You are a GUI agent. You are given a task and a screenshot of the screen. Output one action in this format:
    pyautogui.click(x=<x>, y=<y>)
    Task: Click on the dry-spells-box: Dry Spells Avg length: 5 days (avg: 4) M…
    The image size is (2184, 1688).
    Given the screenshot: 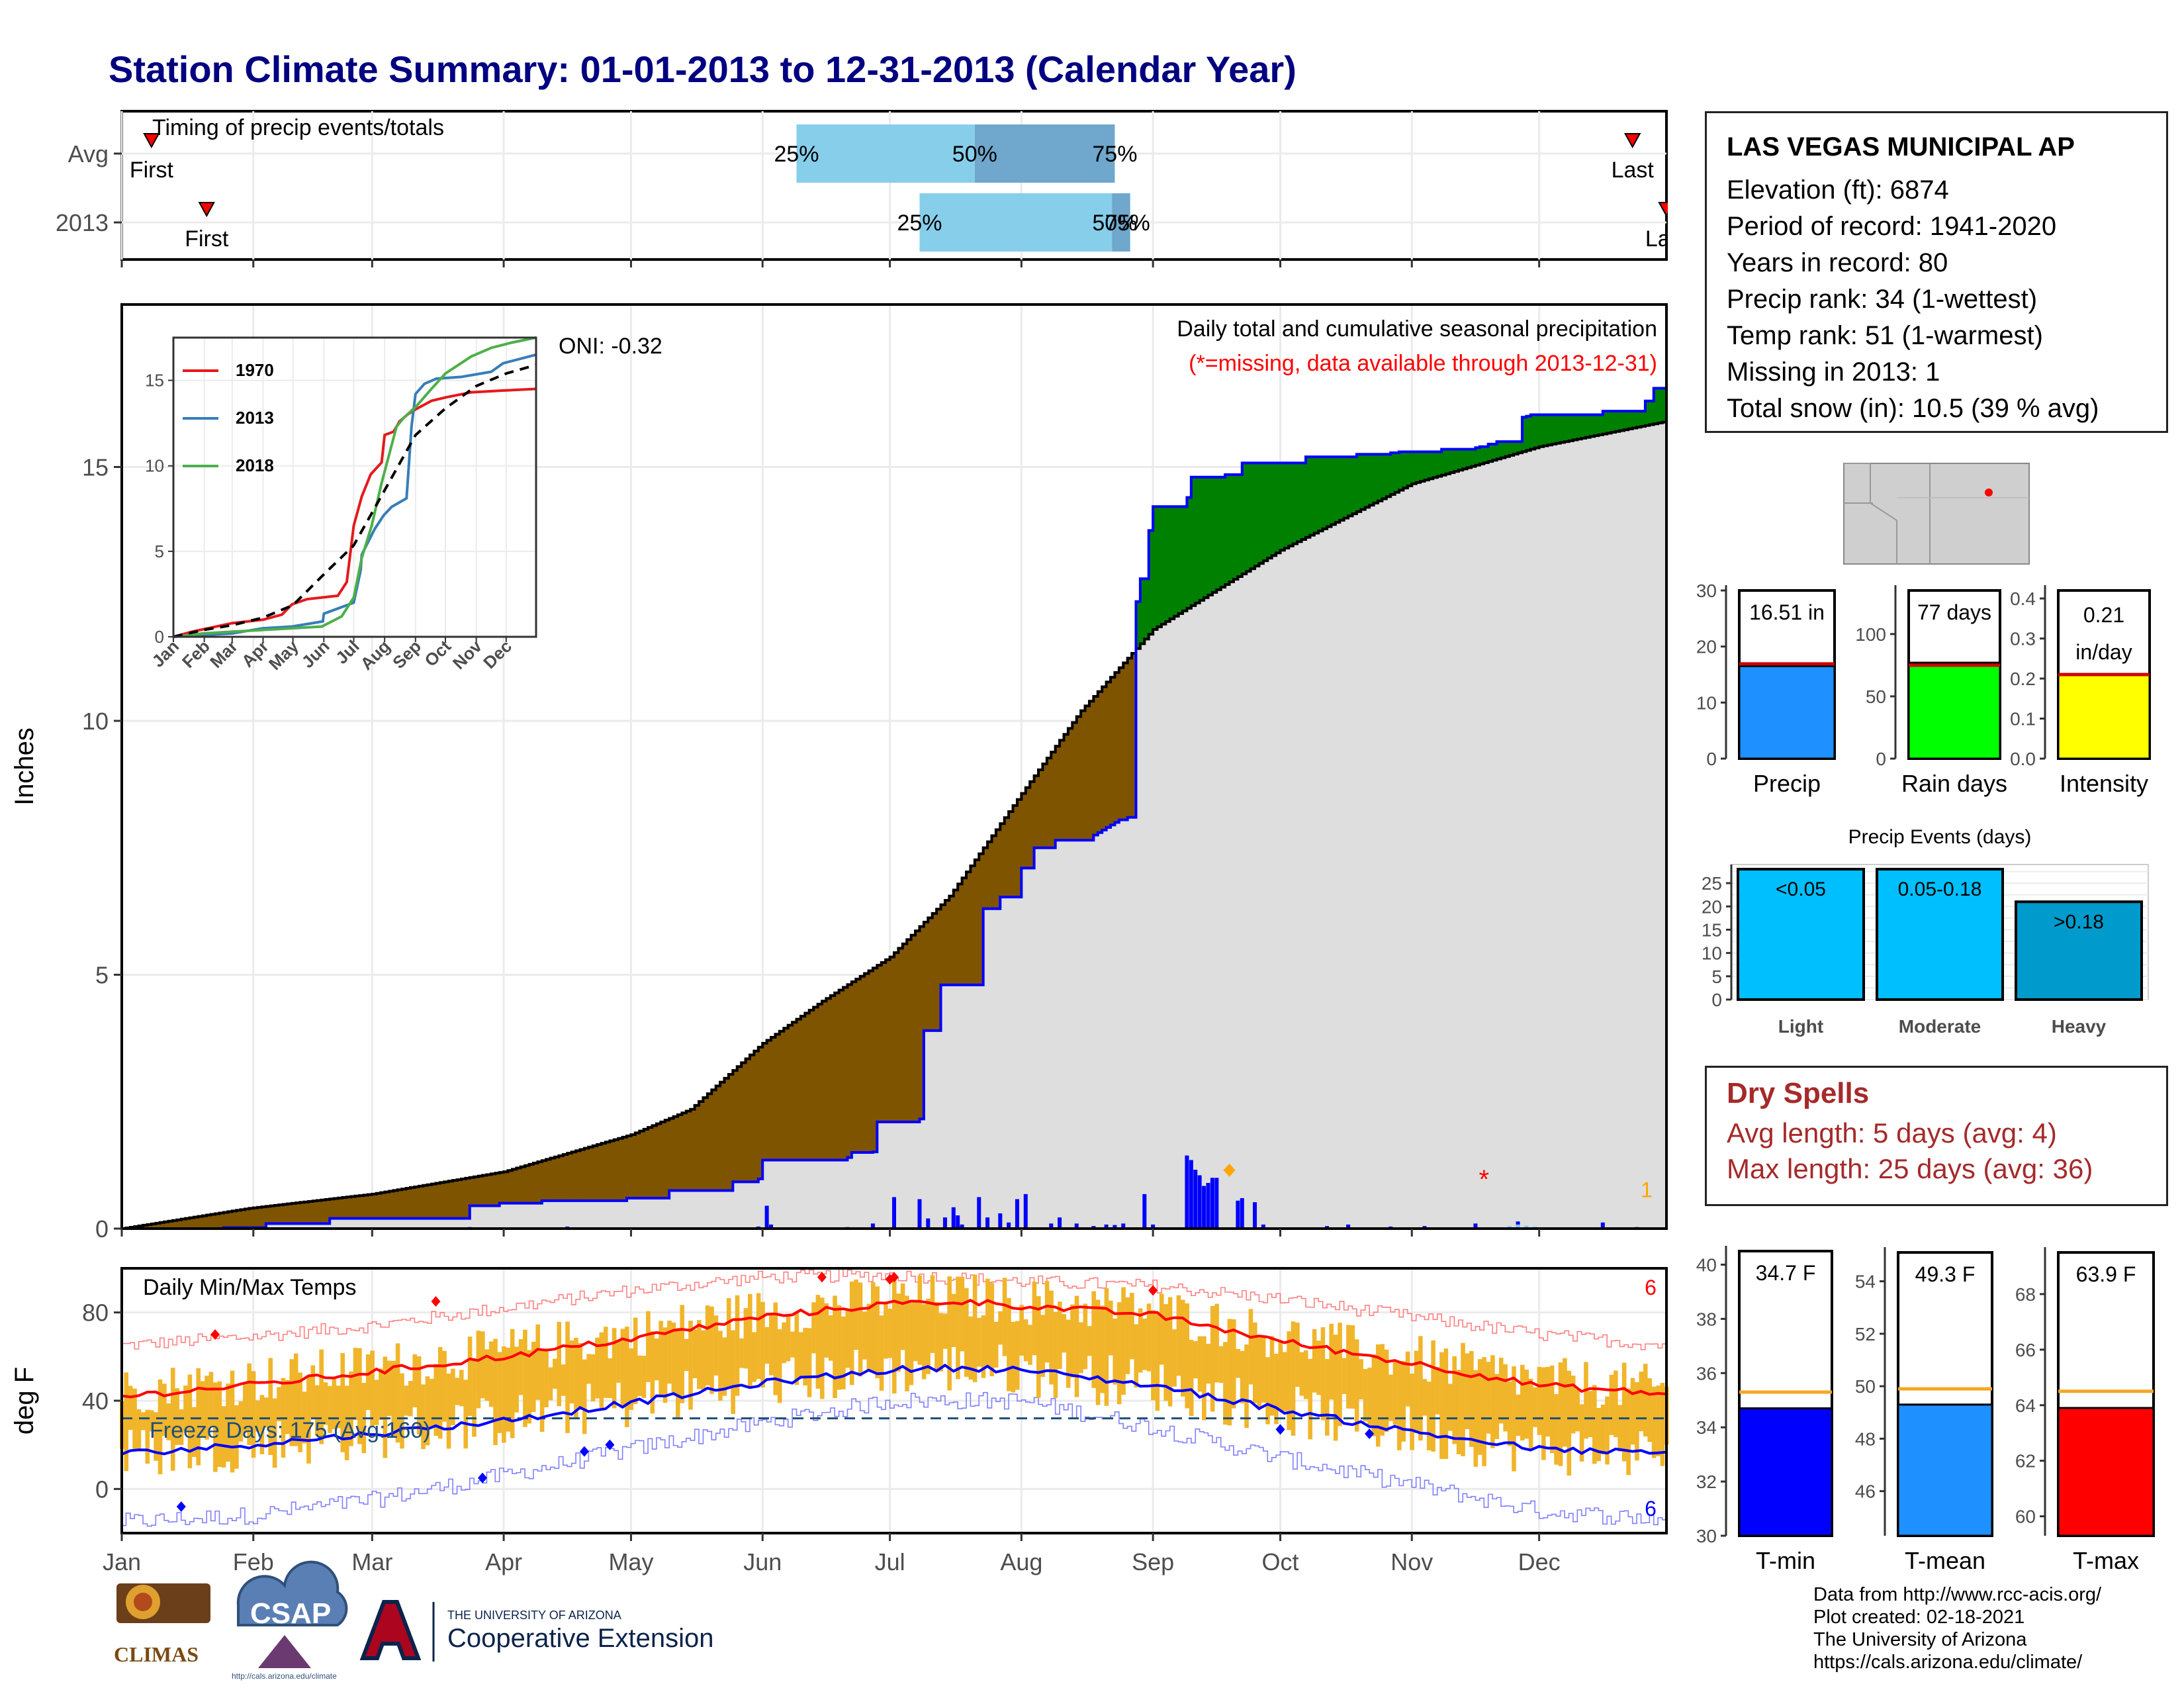 What is the action you would take?
    pyautogui.click(x=1937, y=1136)
    